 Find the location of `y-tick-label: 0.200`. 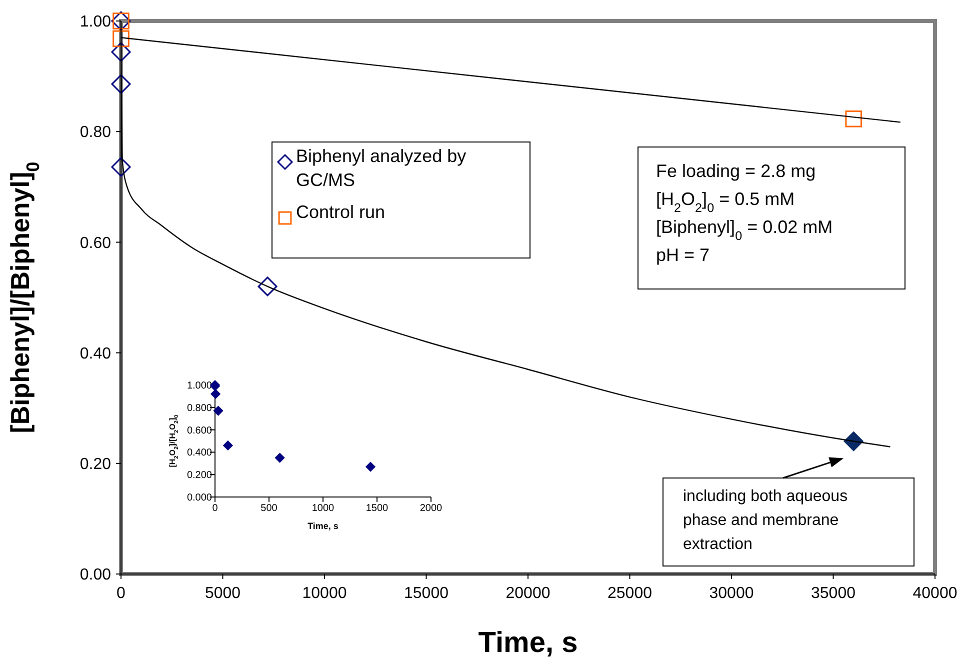

y-tick-label: 0.200 is located at coordinates (199, 476).